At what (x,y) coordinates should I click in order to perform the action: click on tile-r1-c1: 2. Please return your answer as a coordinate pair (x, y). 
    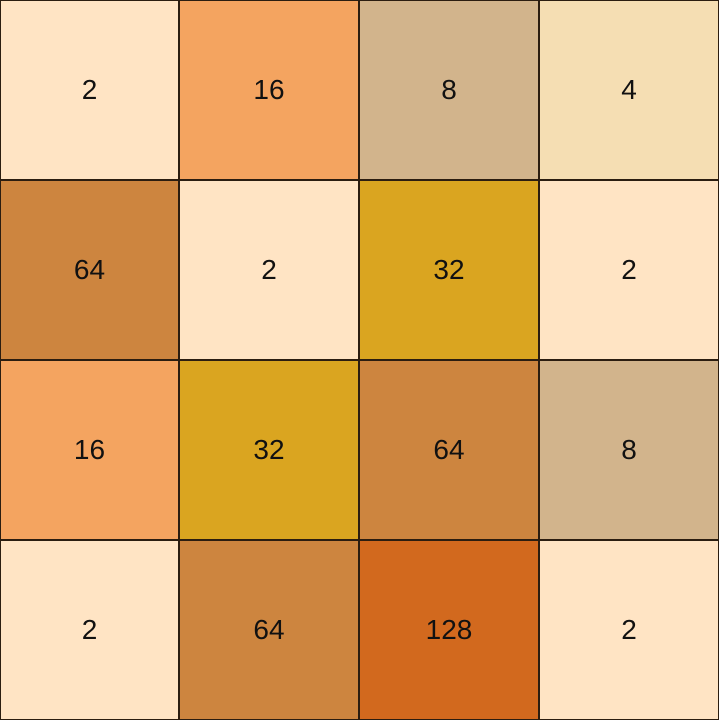
    Looking at the image, I should click on (269, 270).